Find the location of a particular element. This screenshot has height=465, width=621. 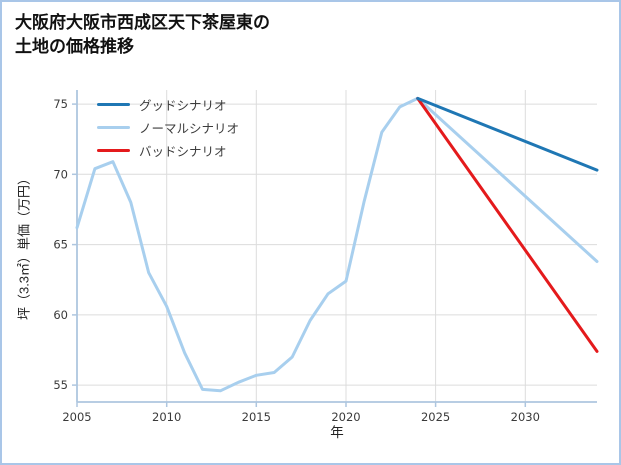

normal-scenario-legend-item: ノーマルシナリオ is located at coordinates (168, 127).